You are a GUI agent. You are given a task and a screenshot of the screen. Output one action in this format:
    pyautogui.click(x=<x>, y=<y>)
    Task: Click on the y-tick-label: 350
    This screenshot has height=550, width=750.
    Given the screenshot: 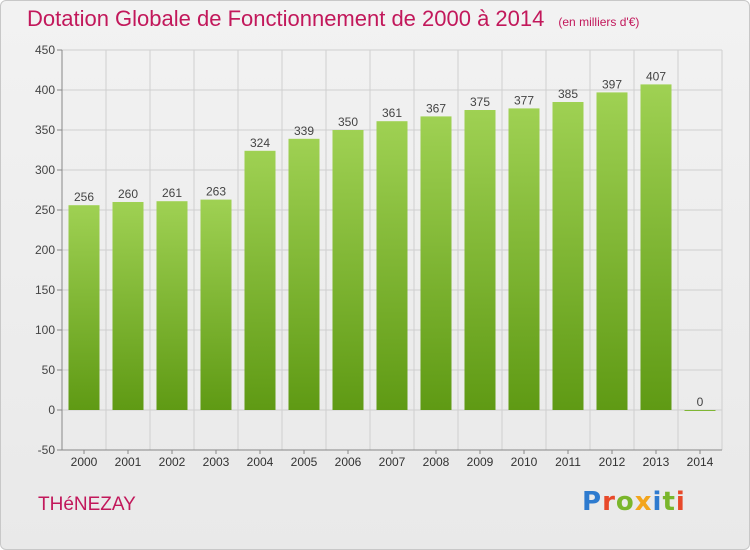 What is the action you would take?
    pyautogui.click(x=45, y=130)
    